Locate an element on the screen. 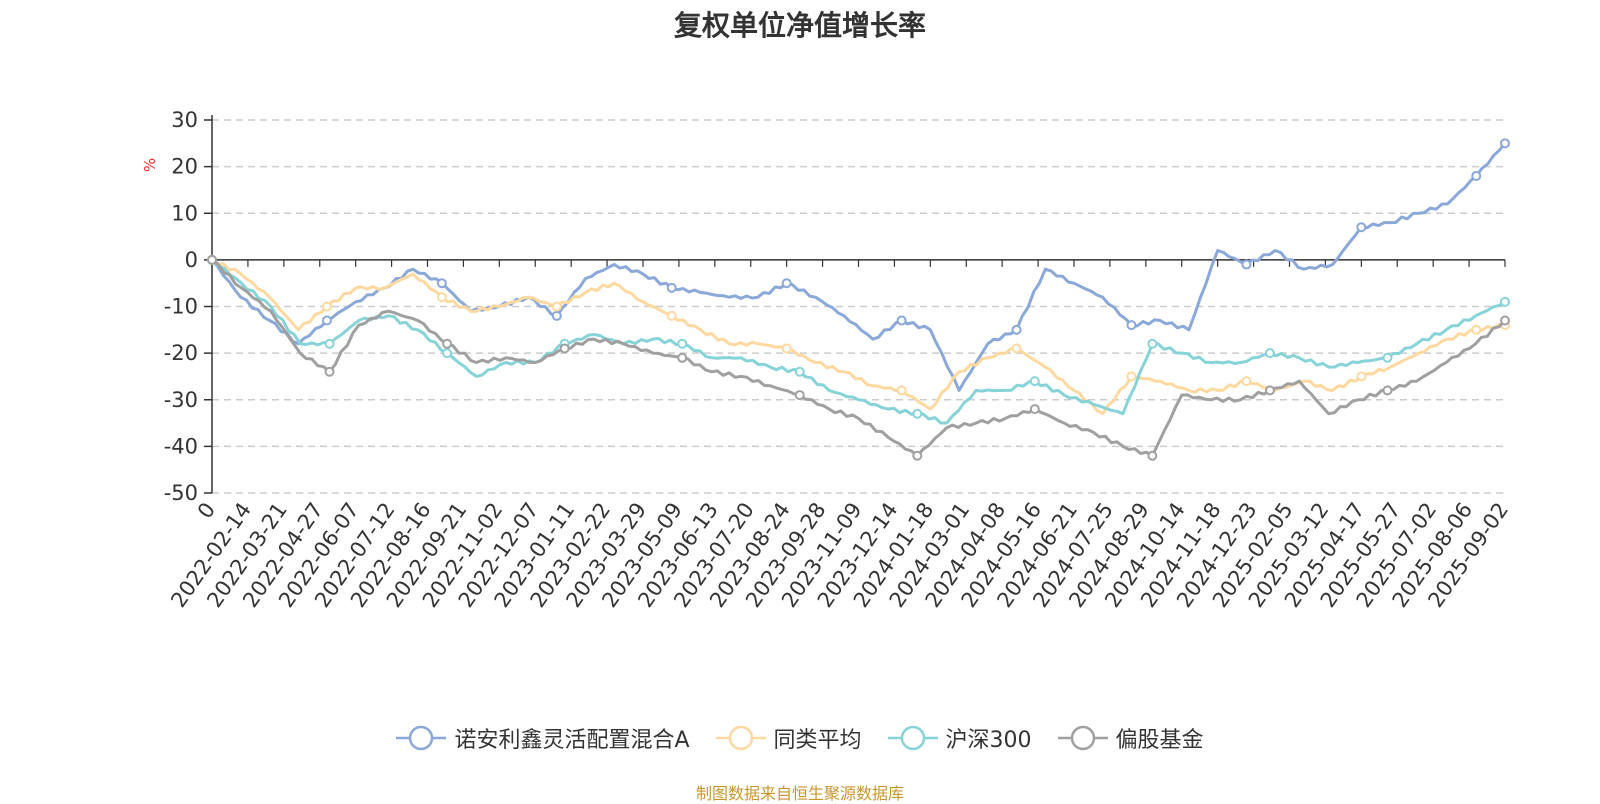 The width and height of the screenshot is (1600, 804). legend-item: 同类平均 is located at coordinates (788, 738).